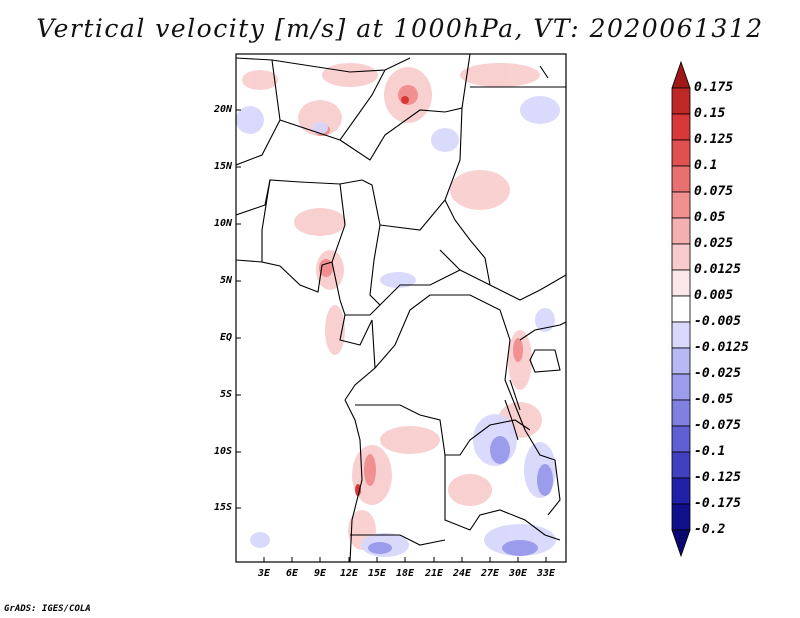  I want to click on lon-label-6e: 6E, so click(292, 573).